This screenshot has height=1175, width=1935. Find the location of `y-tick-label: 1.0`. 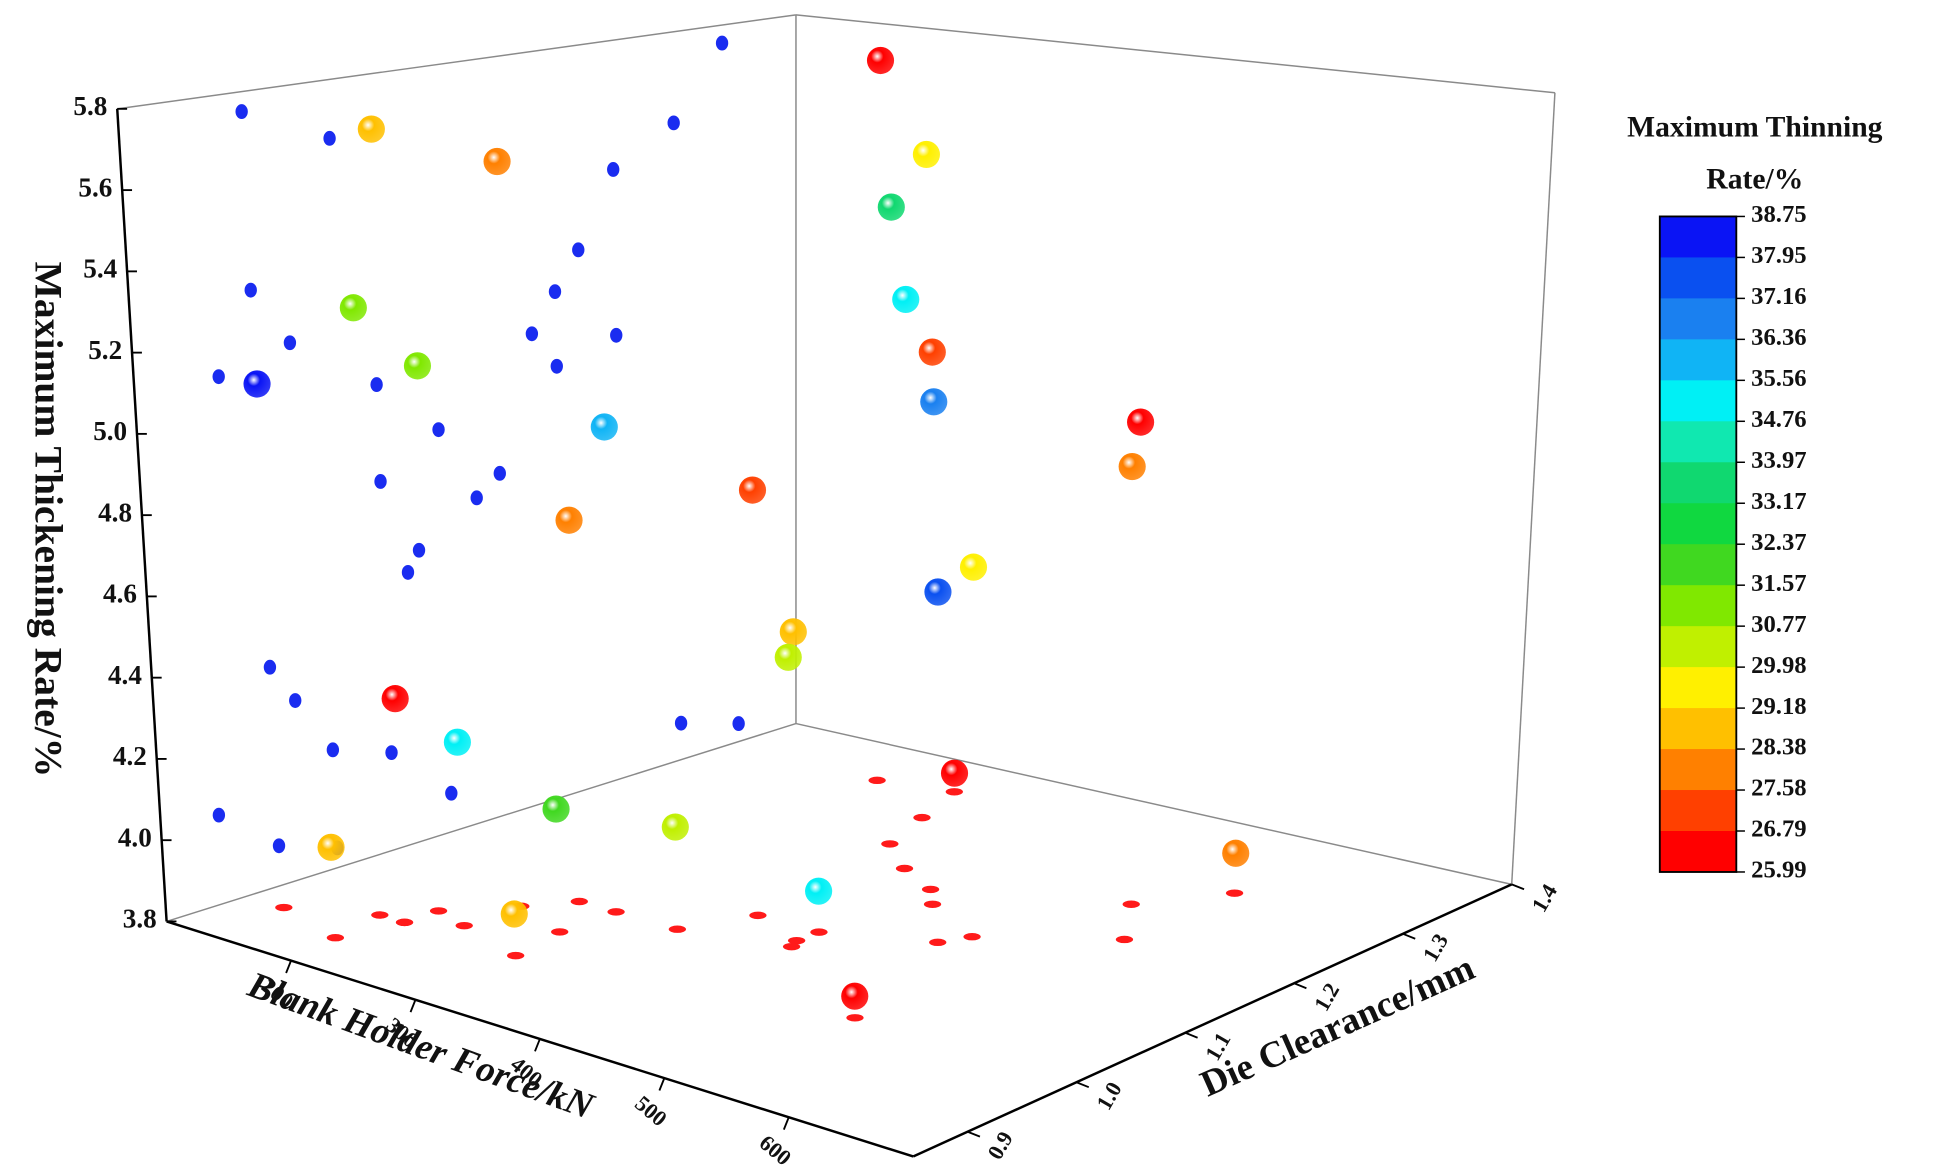

y-tick-label: 1.0 is located at coordinates (1109, 1096).